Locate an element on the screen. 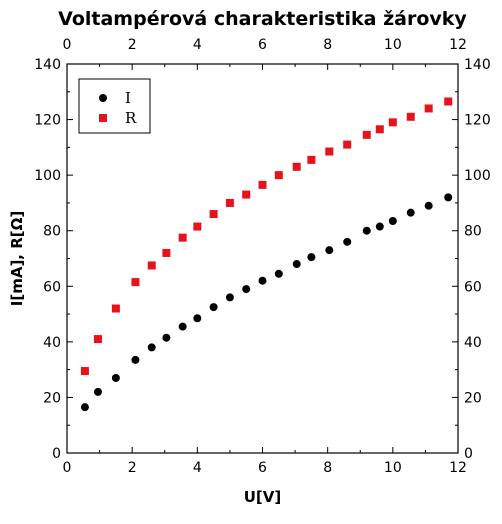 This screenshot has height=524, width=502. x-tick-label-top: 2 is located at coordinates (132, 45).